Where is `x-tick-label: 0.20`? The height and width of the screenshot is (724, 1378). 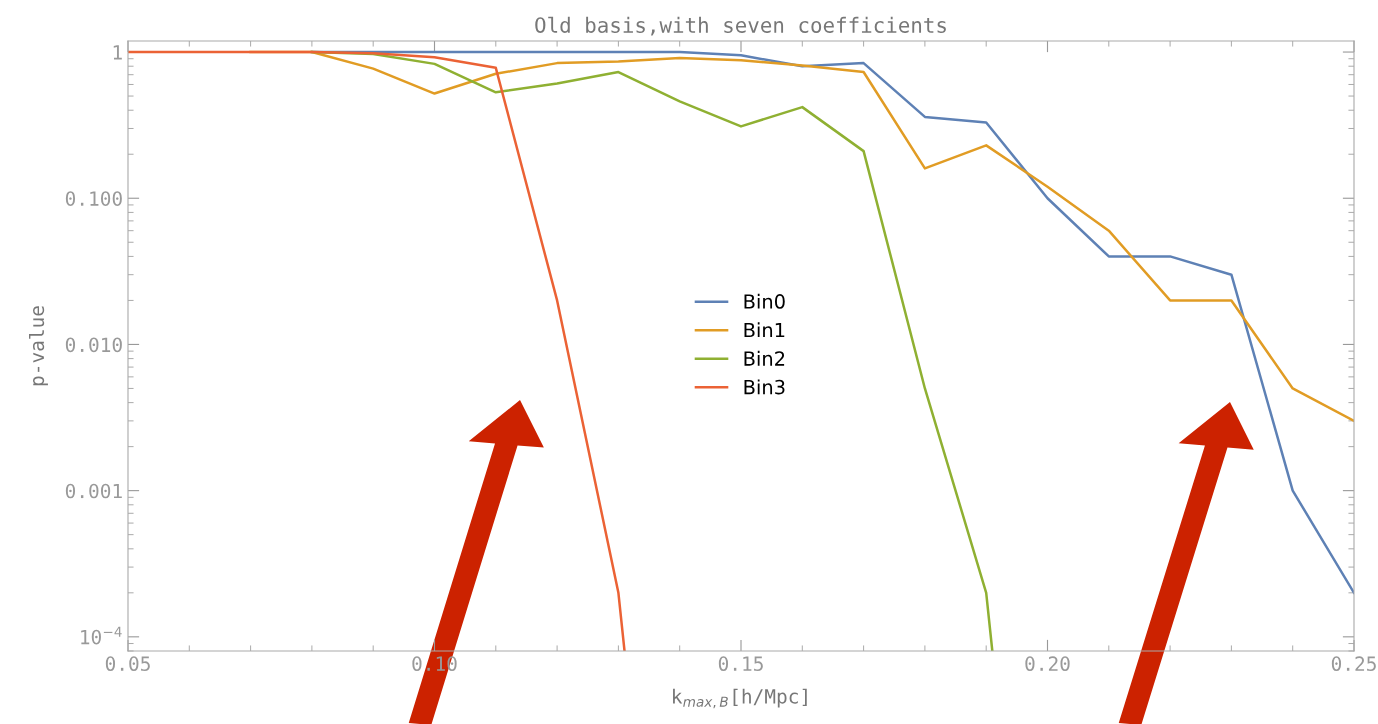
x-tick-label: 0.20 is located at coordinates (1047, 664).